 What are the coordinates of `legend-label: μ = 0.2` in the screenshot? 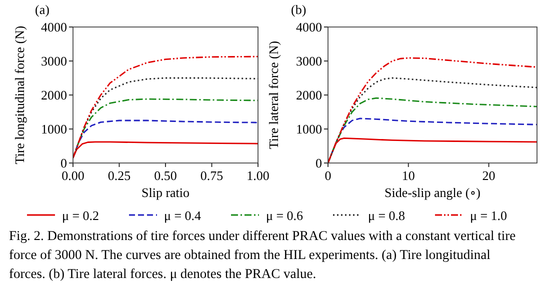 It's located at (81, 215).